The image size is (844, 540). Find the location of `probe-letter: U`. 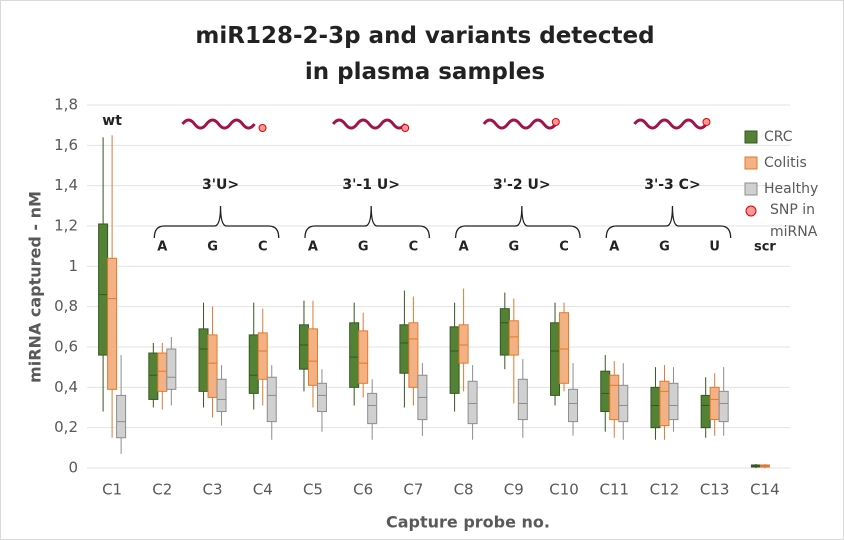

probe-letter: U is located at coordinates (714, 247).